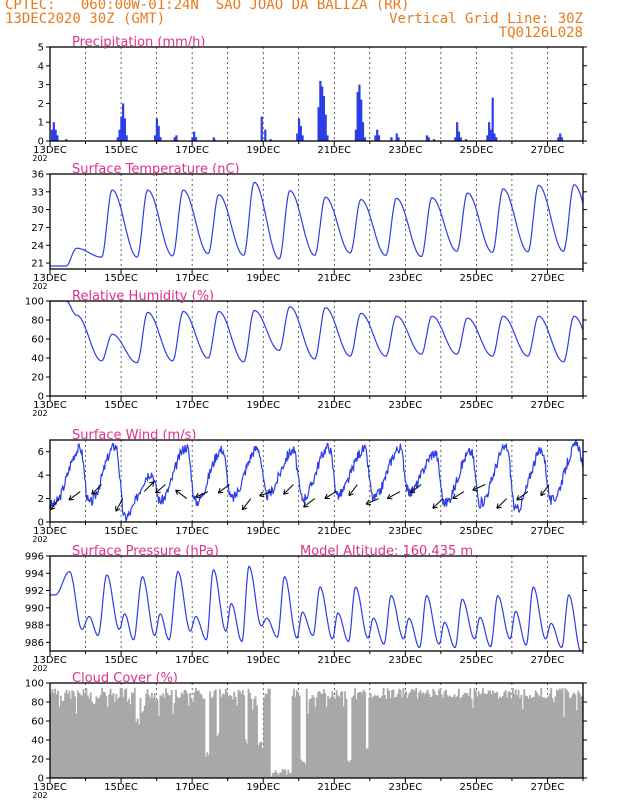 This screenshot has height=800, width=618. What do you see at coordinates (37, 192) in the screenshot?
I see `y-tick-label: 33` at bounding box center [37, 192].